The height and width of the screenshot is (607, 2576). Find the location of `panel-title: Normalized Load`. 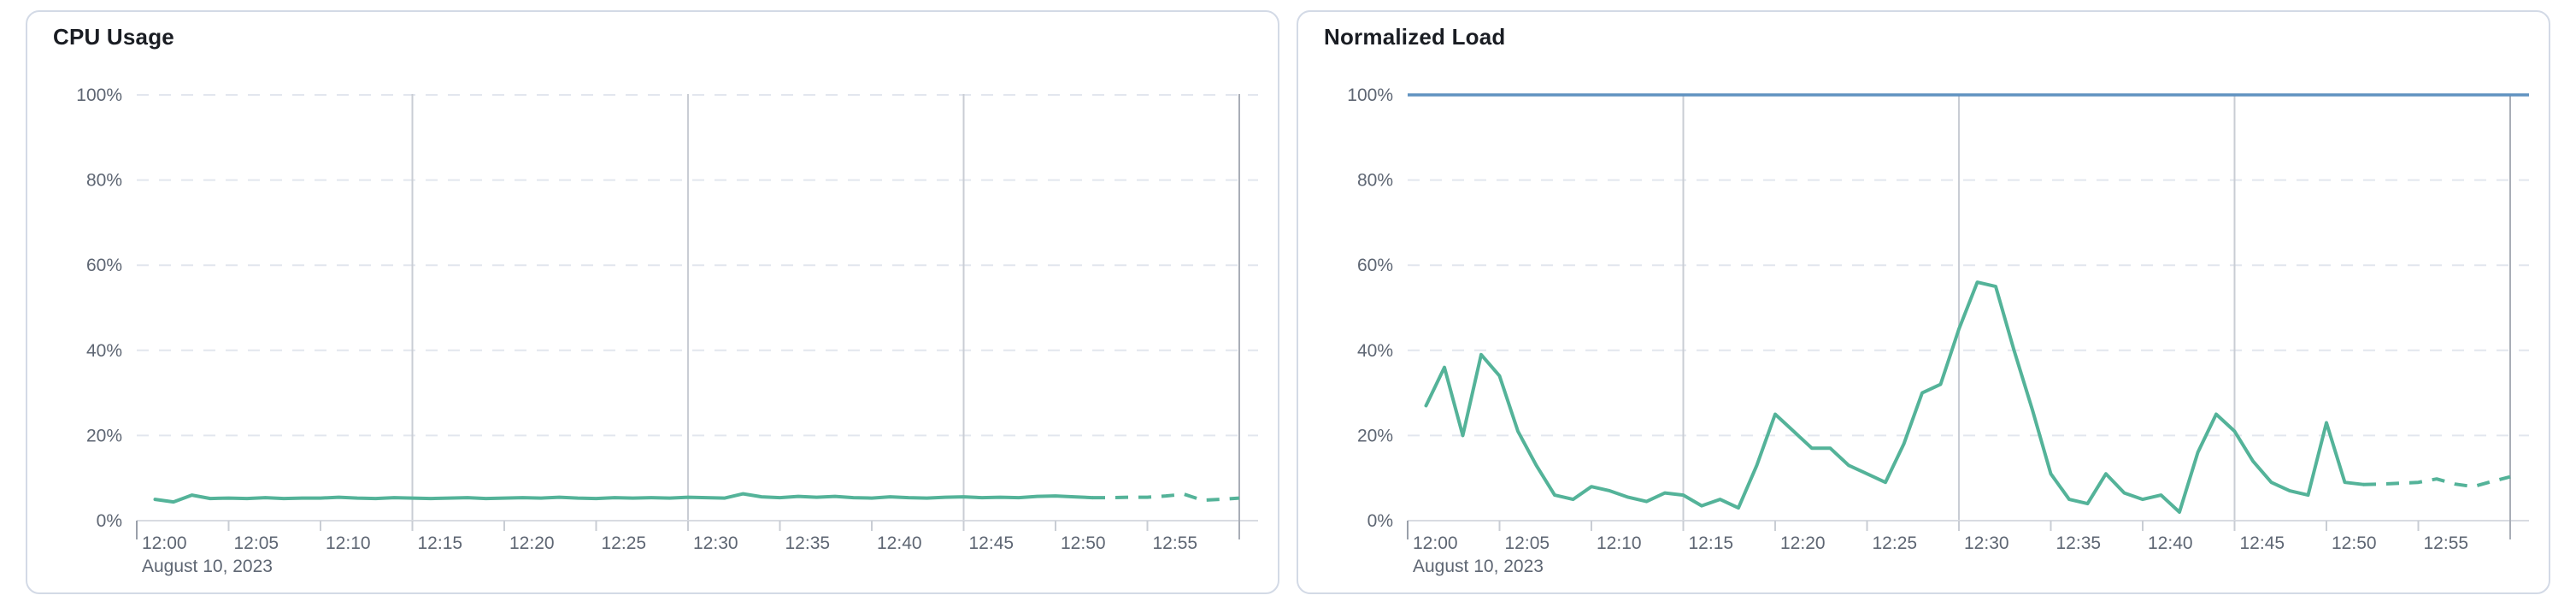

panel-title: Normalized Load is located at coordinates (1415, 37).